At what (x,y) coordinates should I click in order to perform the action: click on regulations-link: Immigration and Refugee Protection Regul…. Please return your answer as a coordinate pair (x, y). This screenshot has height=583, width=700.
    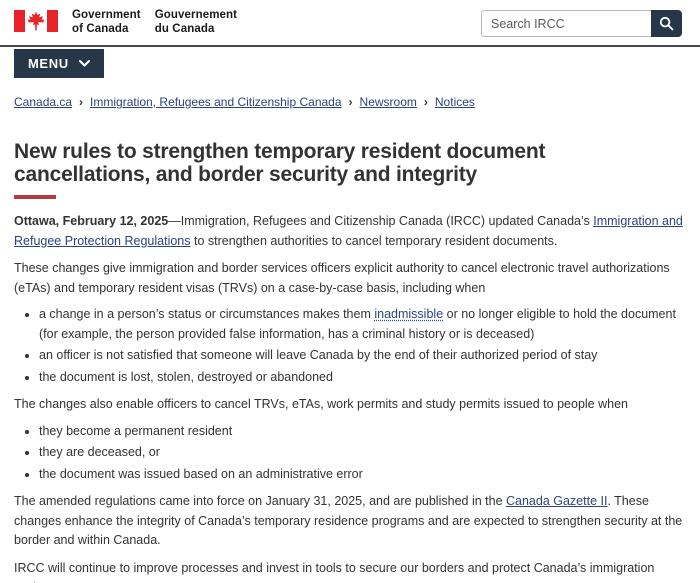
    Looking at the image, I should click on (348, 231).